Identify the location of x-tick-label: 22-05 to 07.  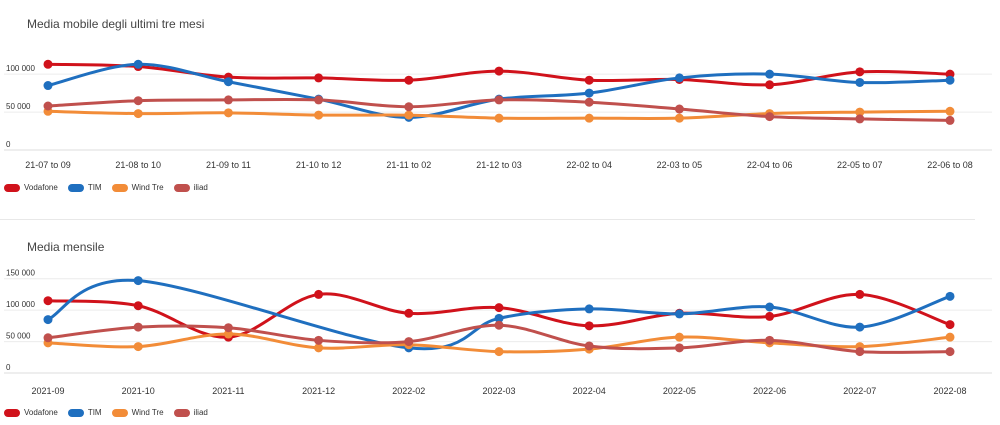
(860, 165).